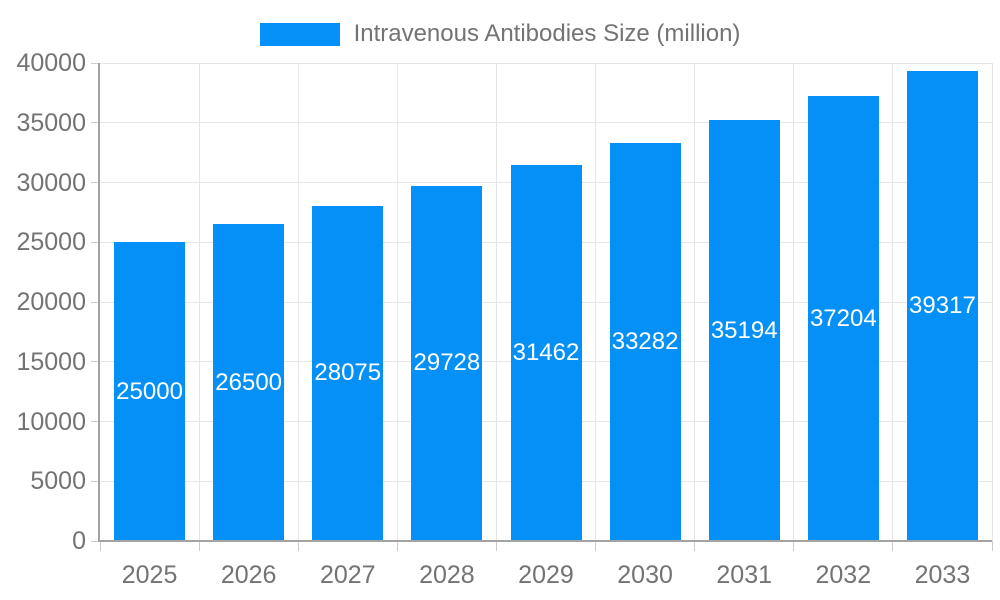  Describe the element at coordinates (58, 481) in the screenshot. I see `y-axis-label: 5000` at that location.